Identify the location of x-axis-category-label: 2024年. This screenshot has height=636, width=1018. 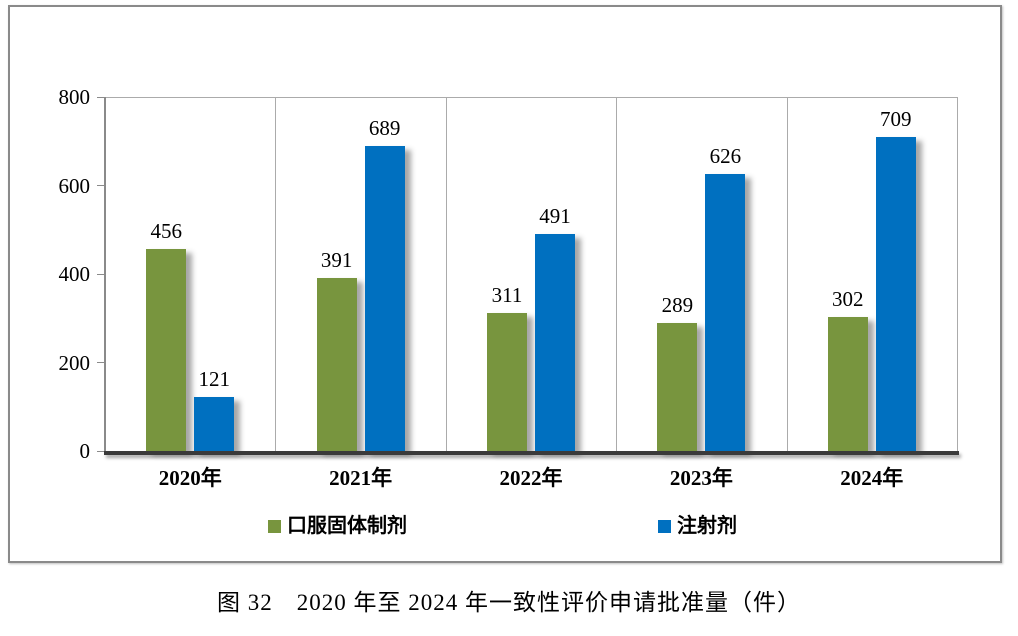
(872, 478).